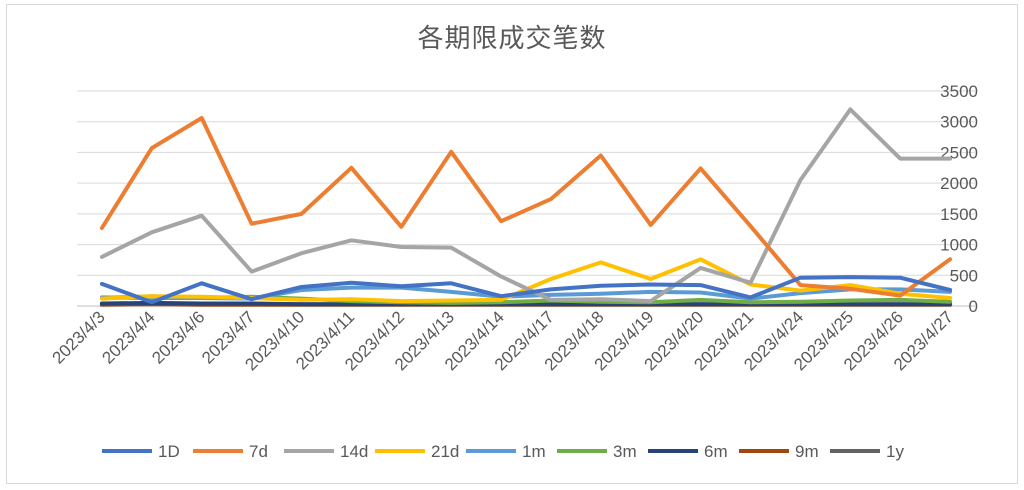 This screenshot has height=490, width=1024. I want to click on x-tick-label: 2023/4/6, so click(178, 337).